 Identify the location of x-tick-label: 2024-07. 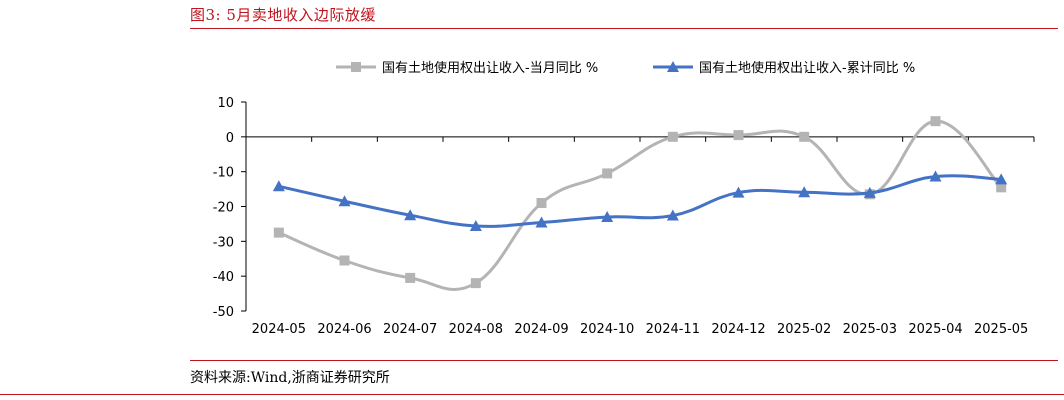
(410, 329).